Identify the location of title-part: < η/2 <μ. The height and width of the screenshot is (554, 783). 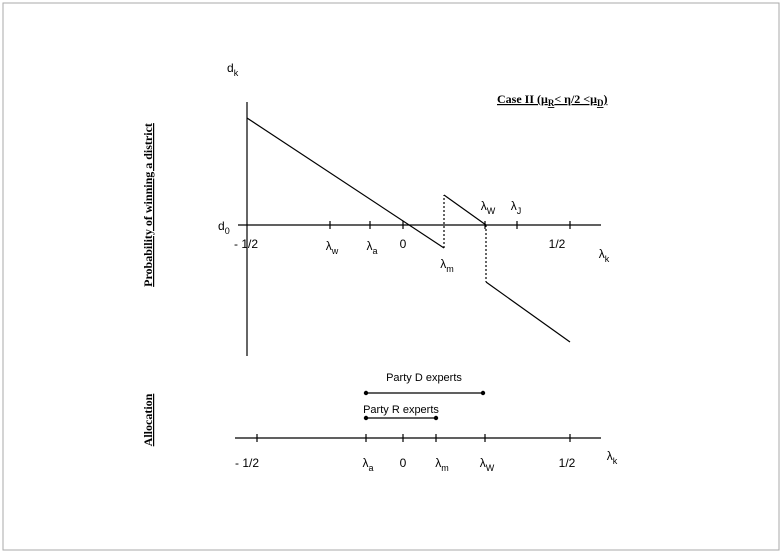
(575, 99).